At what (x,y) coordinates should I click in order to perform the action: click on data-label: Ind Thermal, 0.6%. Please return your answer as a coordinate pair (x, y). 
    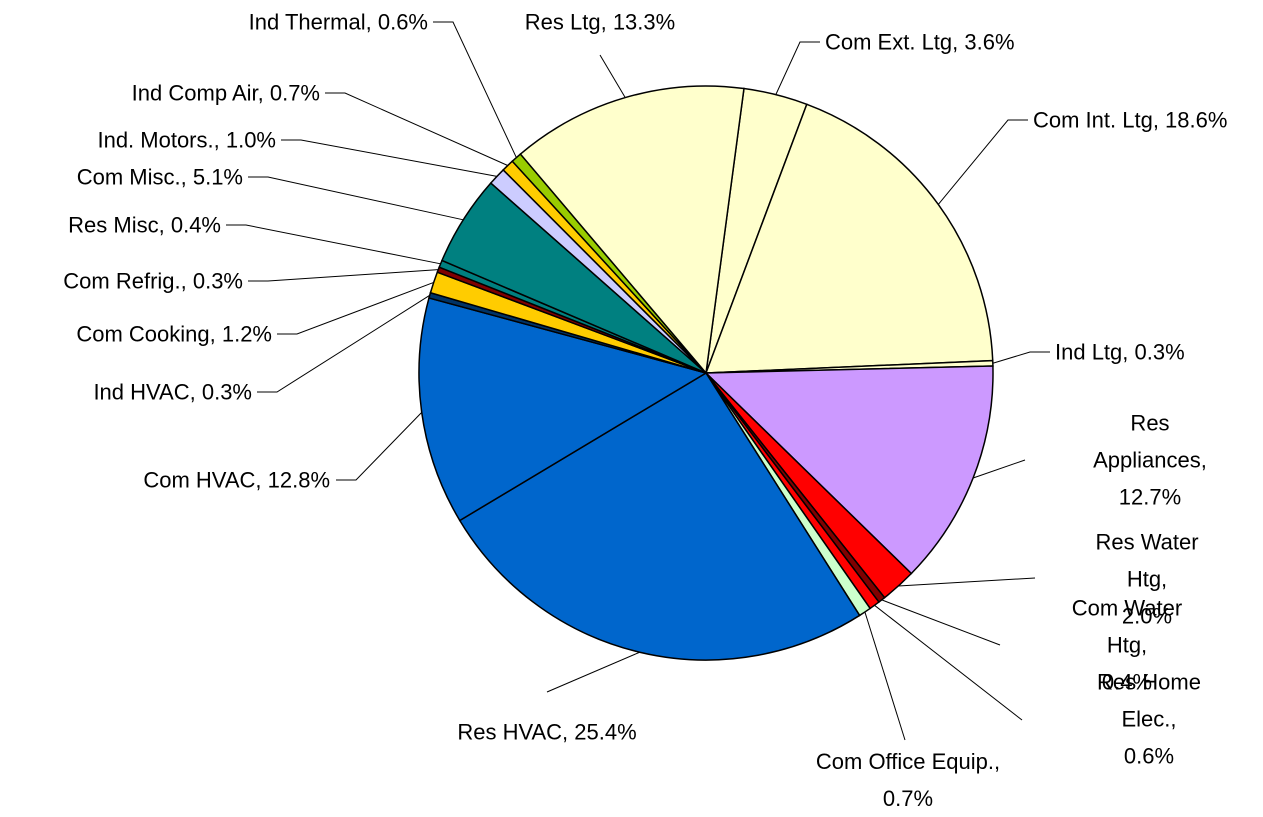
    Looking at the image, I should click on (338, 22).